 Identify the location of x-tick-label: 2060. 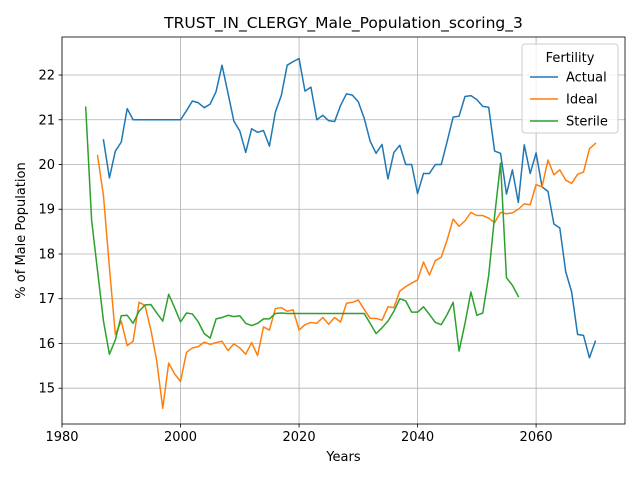
(536, 437).